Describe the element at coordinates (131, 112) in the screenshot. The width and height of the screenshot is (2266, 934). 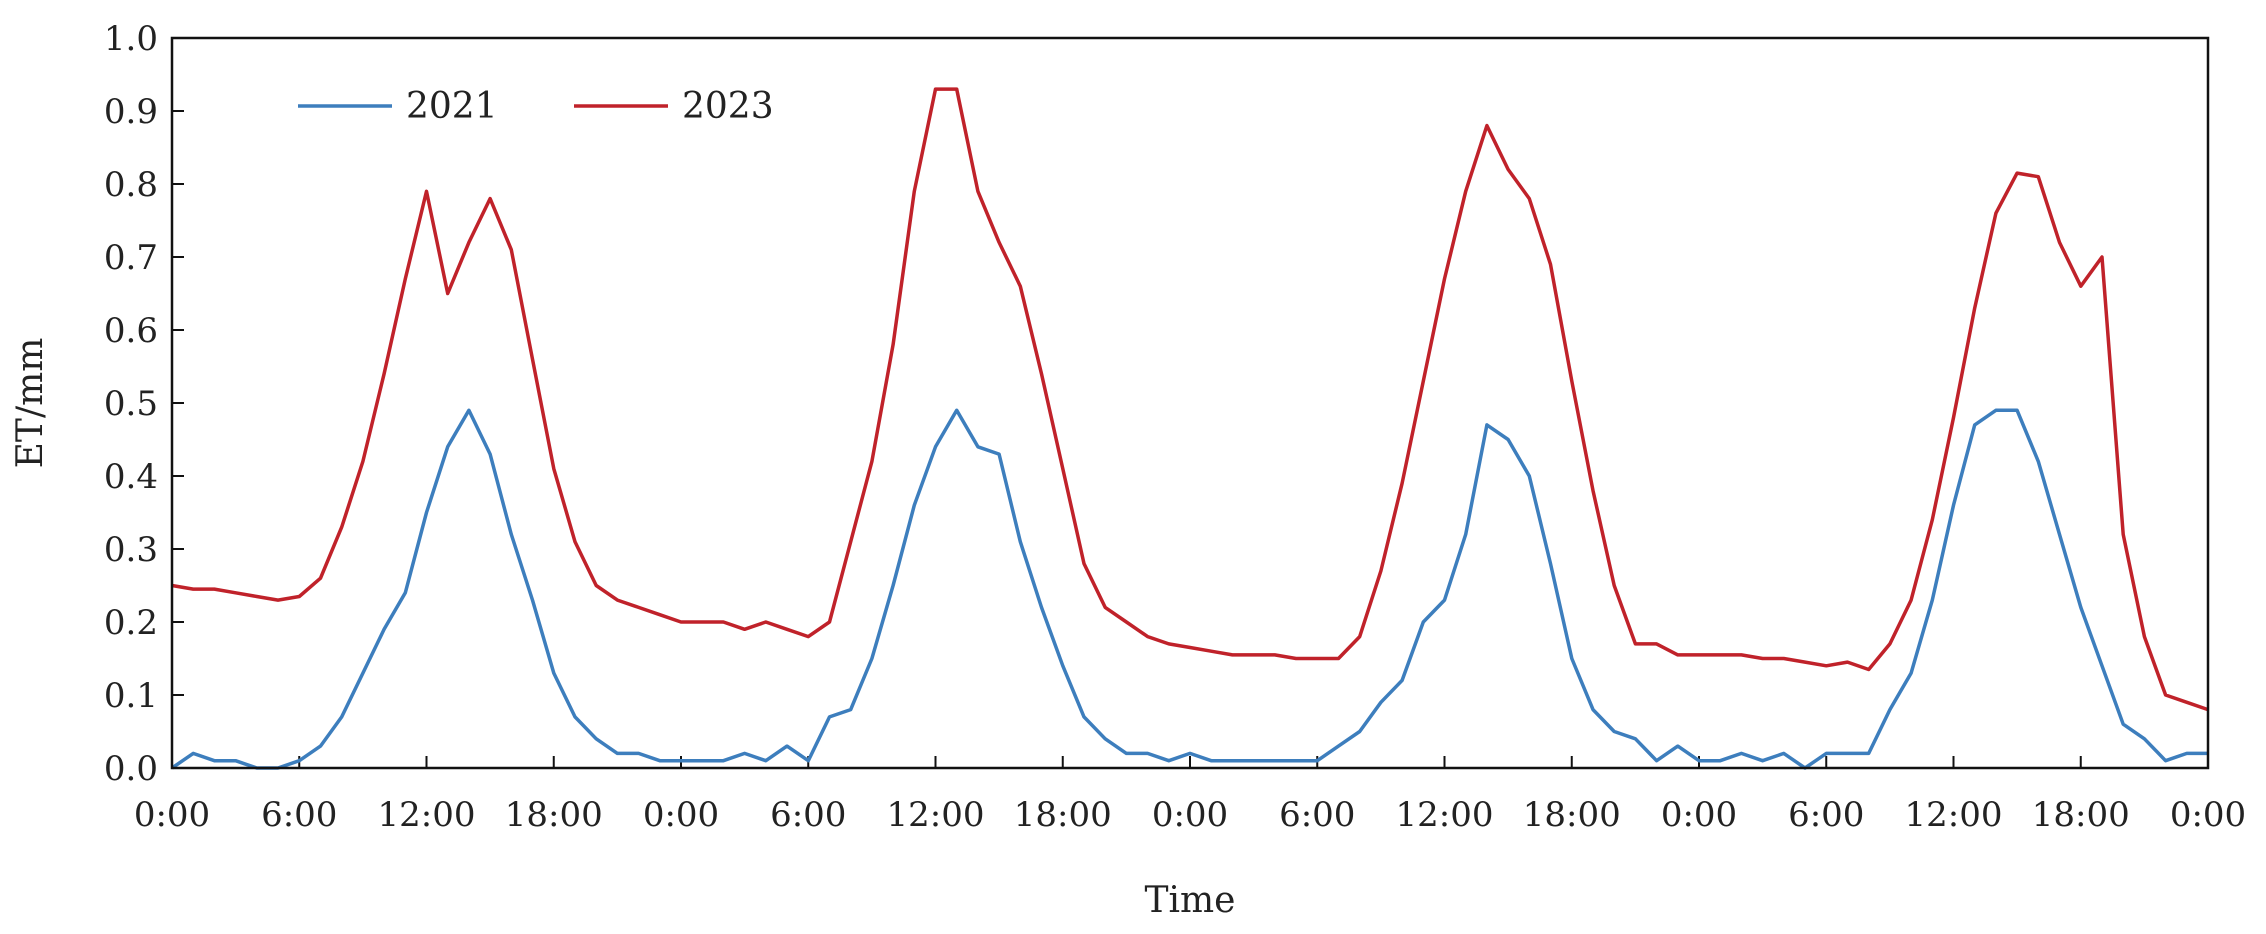
I see `y-tick-label: 0.9` at that location.